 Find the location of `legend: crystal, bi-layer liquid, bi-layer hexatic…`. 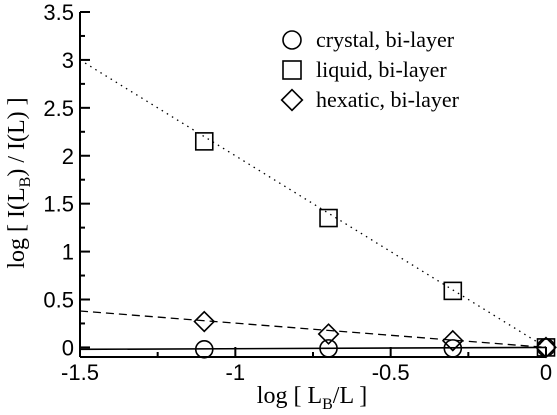

legend: crystal, bi-layer liquid, bi-layer hexatic… is located at coordinates (370, 69).